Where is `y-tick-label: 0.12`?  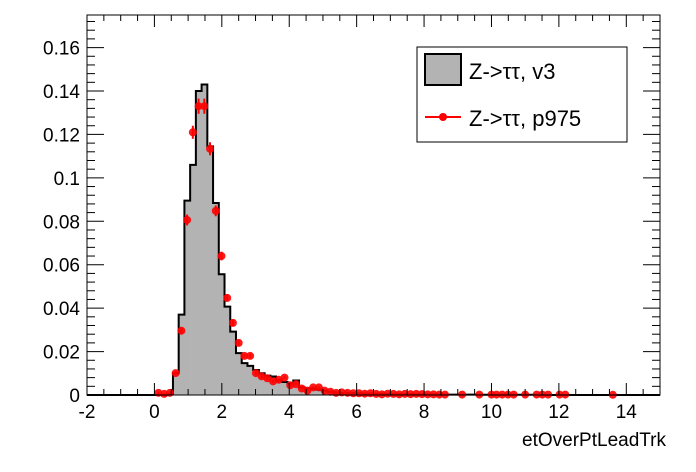
y-tick-label: 0.12 is located at coordinates (61, 135).